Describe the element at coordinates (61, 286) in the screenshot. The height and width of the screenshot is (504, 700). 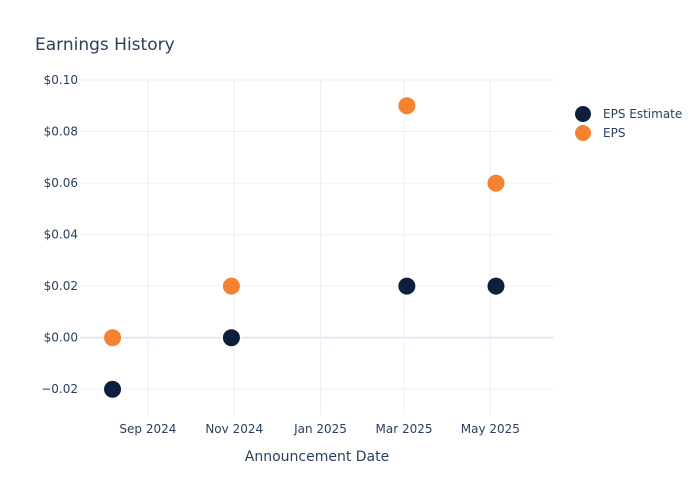
I see `y-tick-label: $0.02` at that location.